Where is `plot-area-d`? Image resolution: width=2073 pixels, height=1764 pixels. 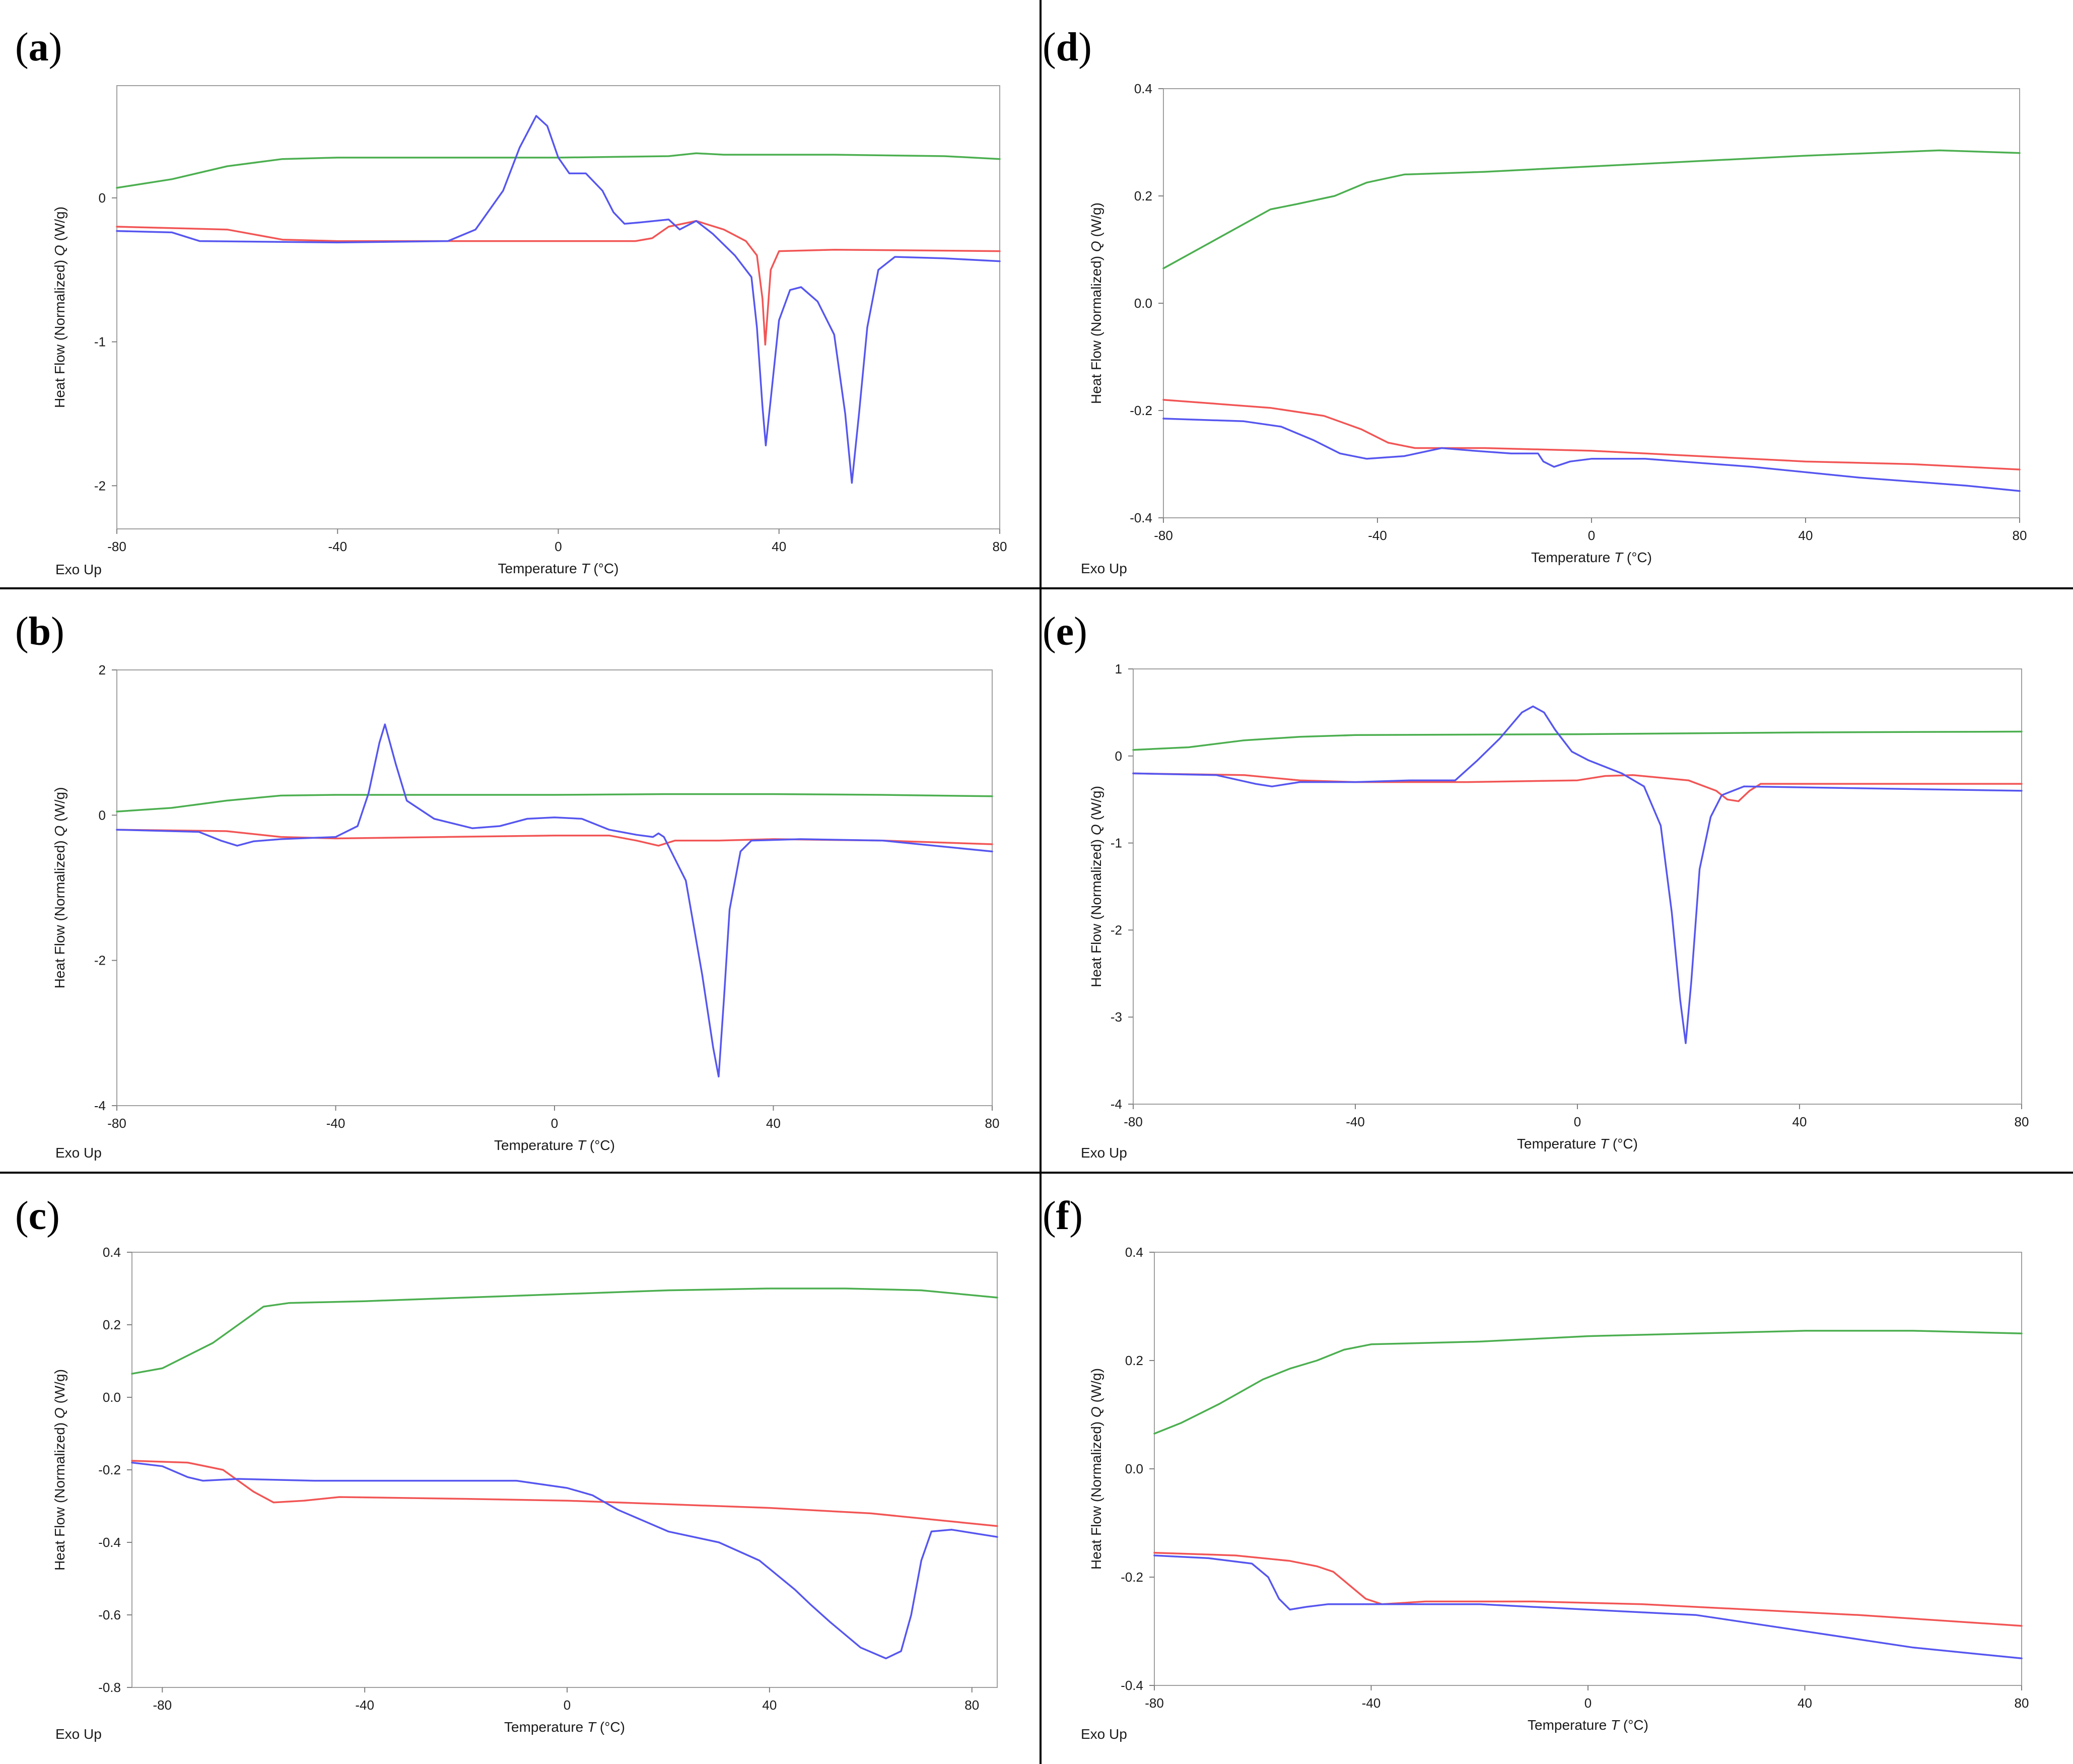
plot-area-d is located at coordinates (1592, 303).